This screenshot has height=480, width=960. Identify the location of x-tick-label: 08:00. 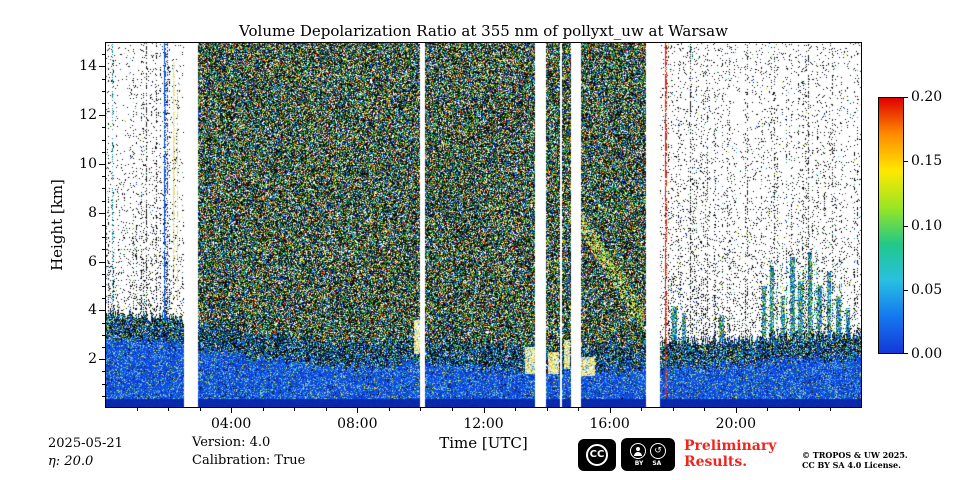
(357, 424).